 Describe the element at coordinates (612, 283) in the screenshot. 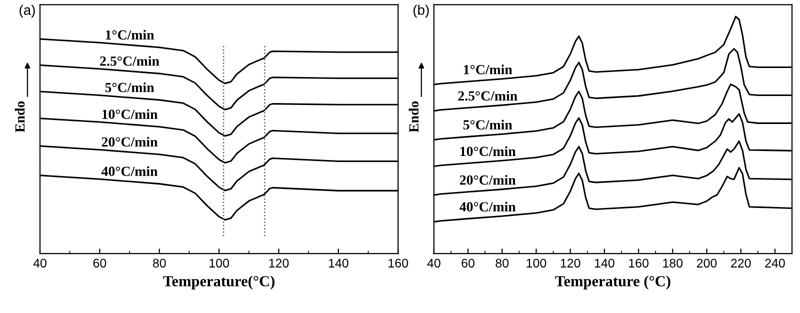

I see `x-axis-title: Temperature (°C)` at that location.